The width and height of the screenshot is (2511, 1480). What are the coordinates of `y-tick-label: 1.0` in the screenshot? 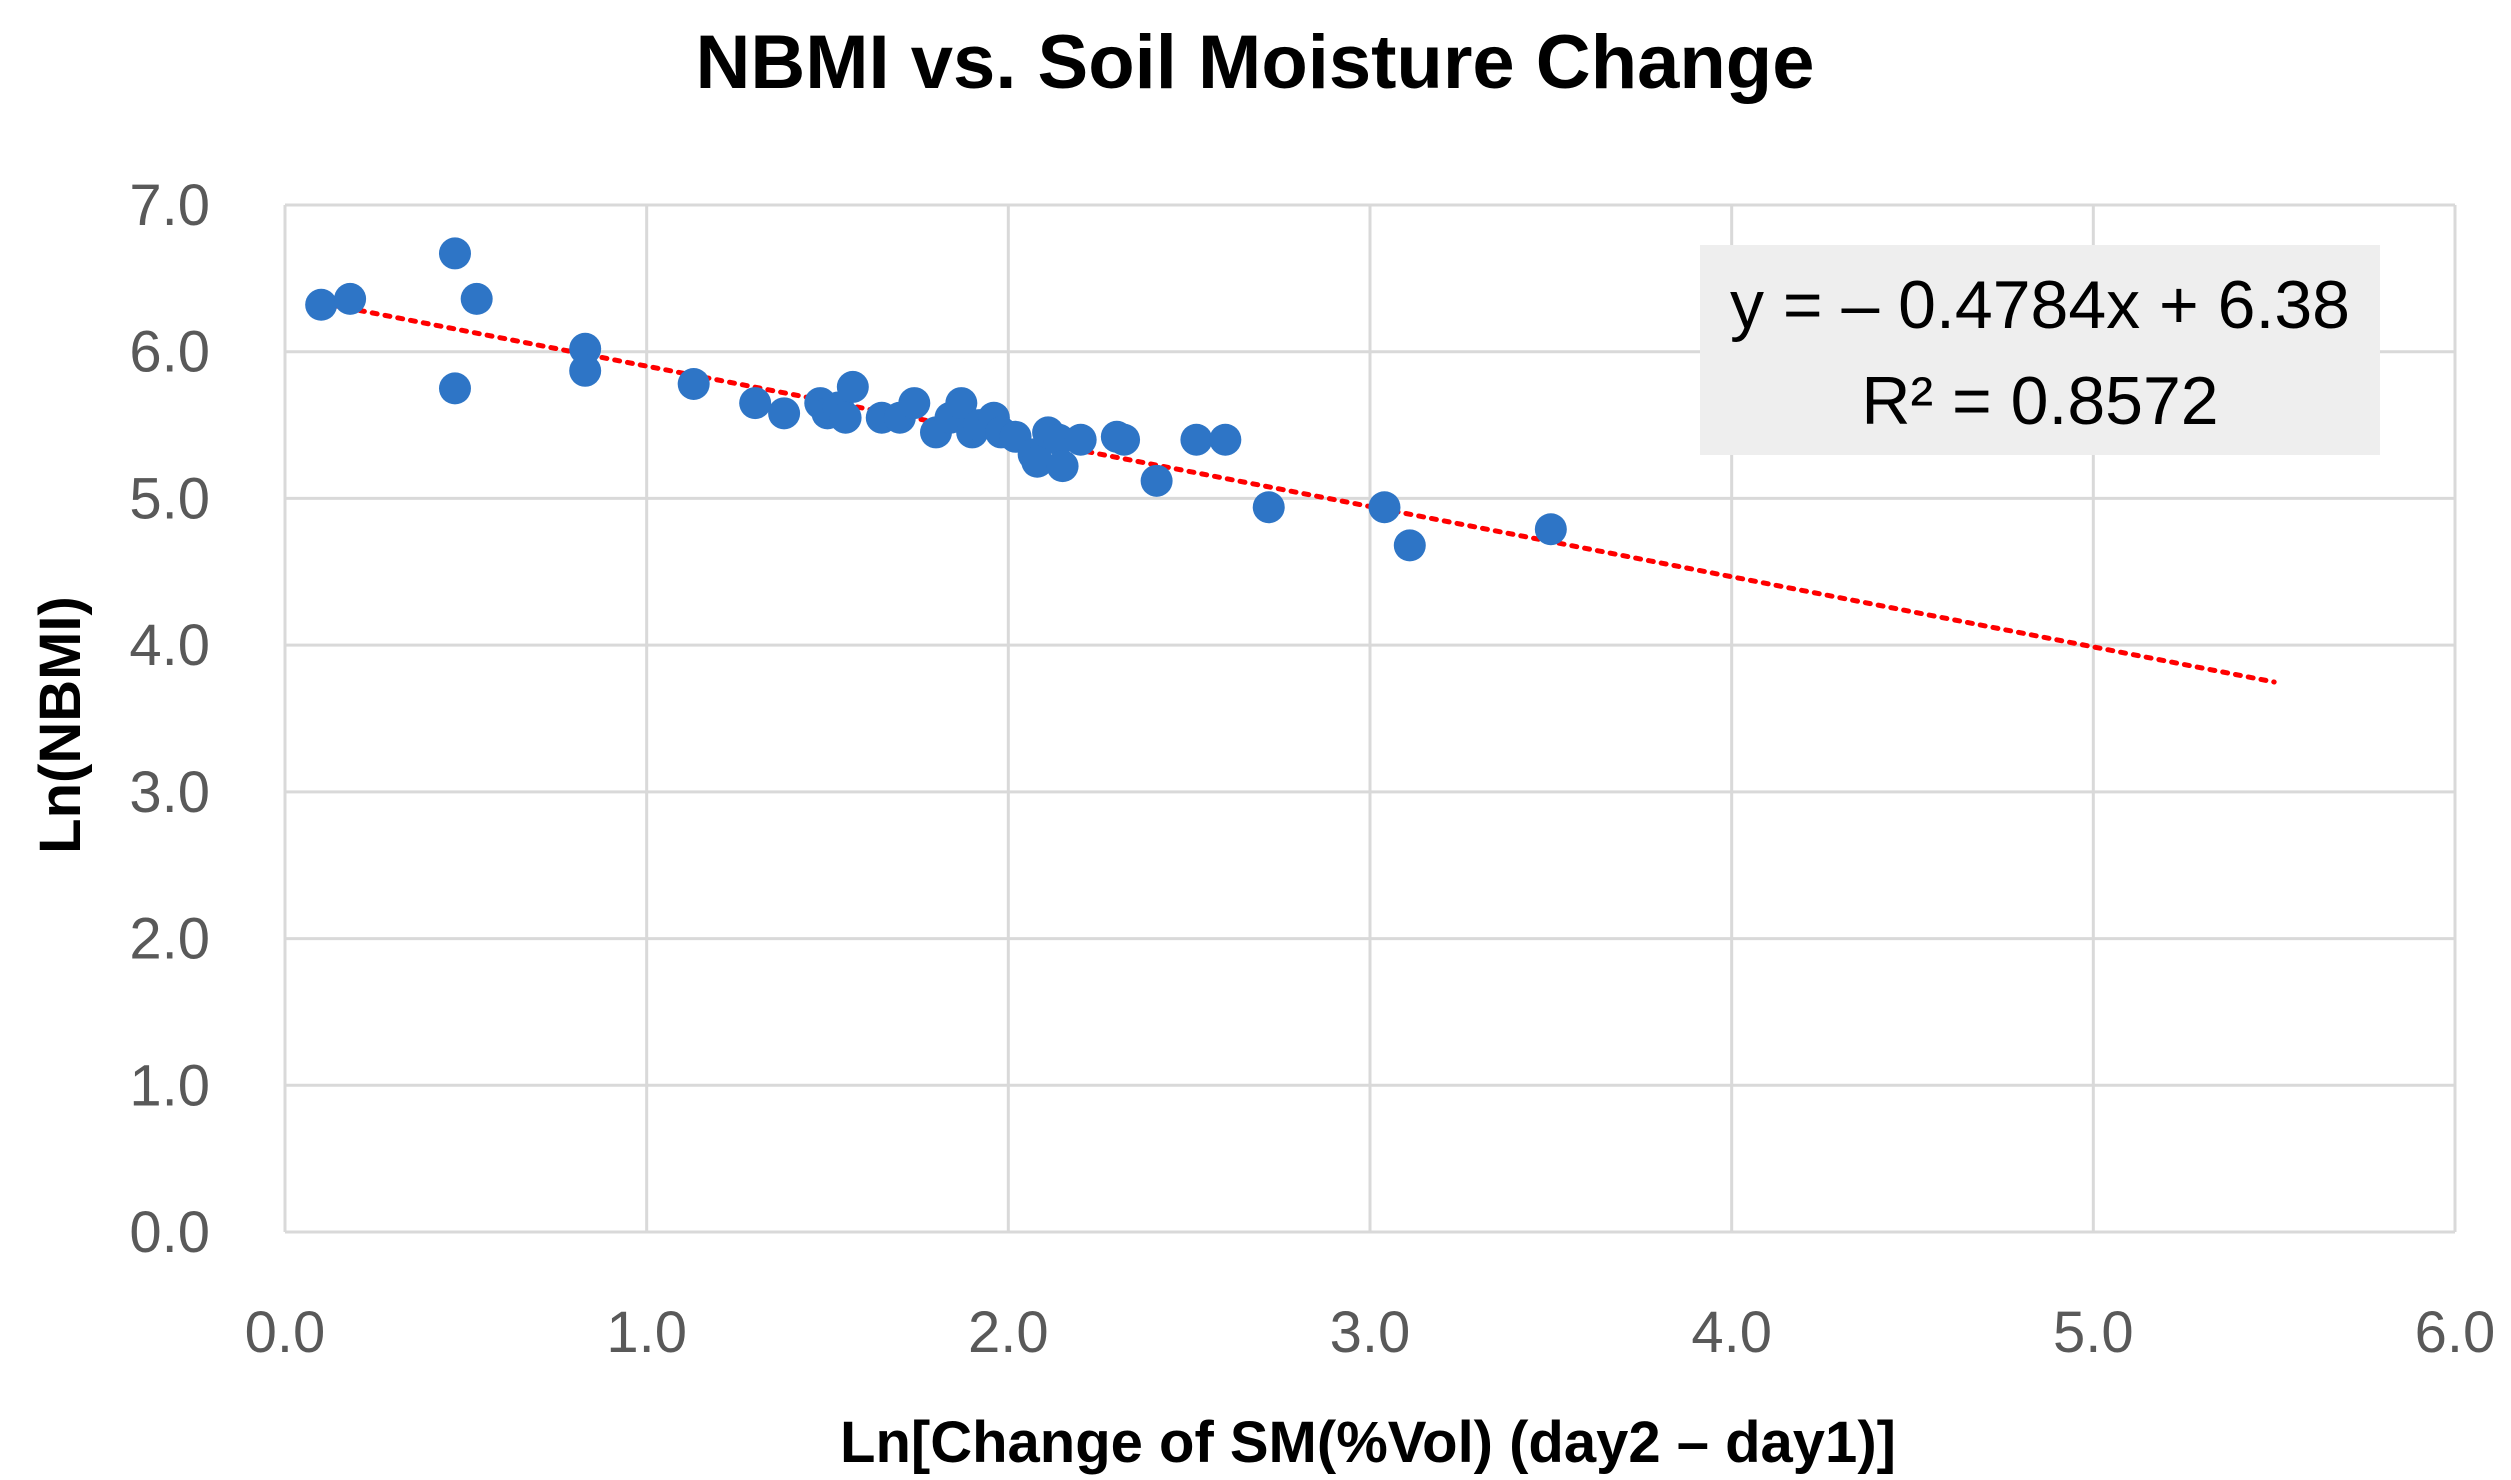 It's located at (169, 1085).